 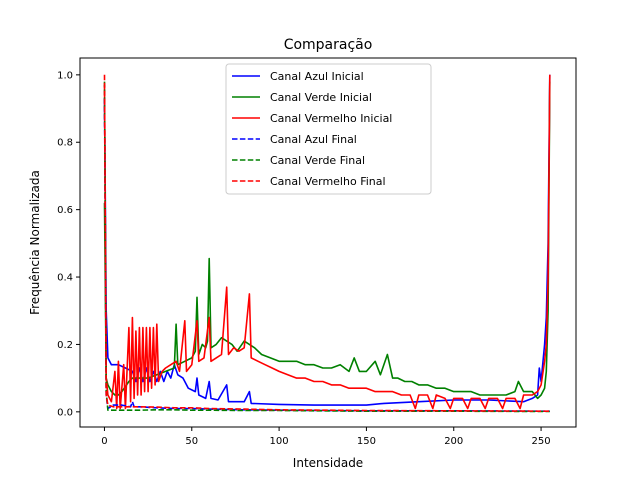 What do you see at coordinates (279, 441) in the screenshot?
I see `x-tick-label: 100` at bounding box center [279, 441].